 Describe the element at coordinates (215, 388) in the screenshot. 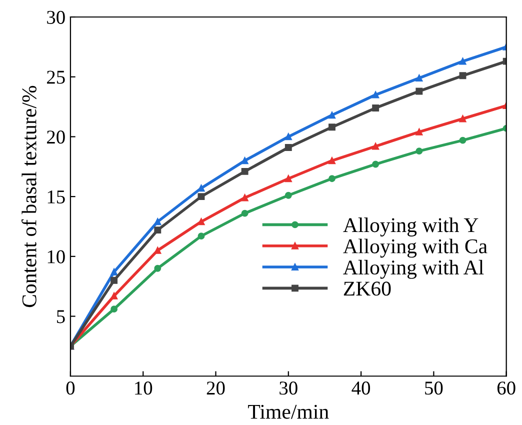

I see `x-tick-label: 20` at that location.